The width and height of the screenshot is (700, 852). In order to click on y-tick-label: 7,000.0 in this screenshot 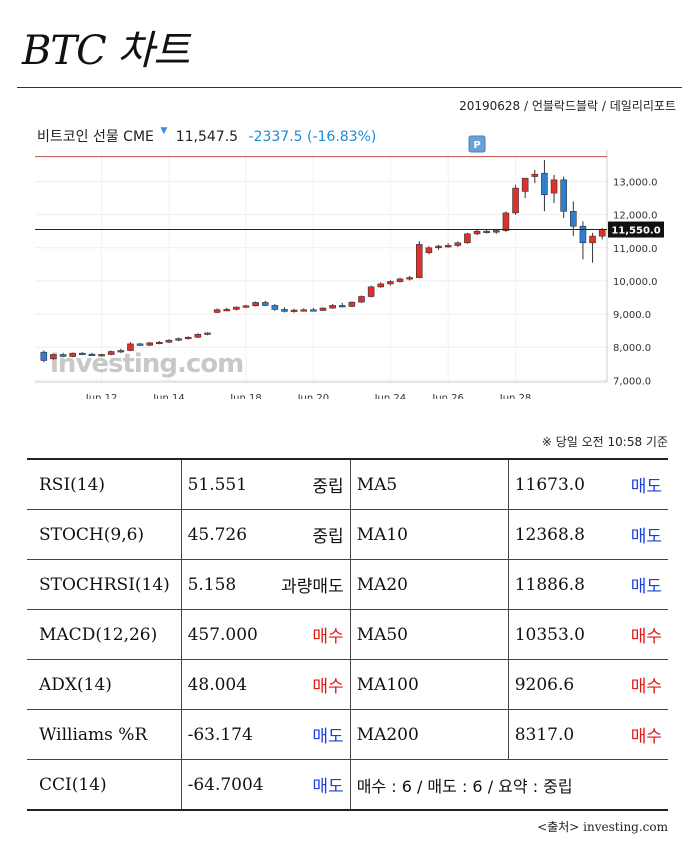, I will do `click(632, 381)`.